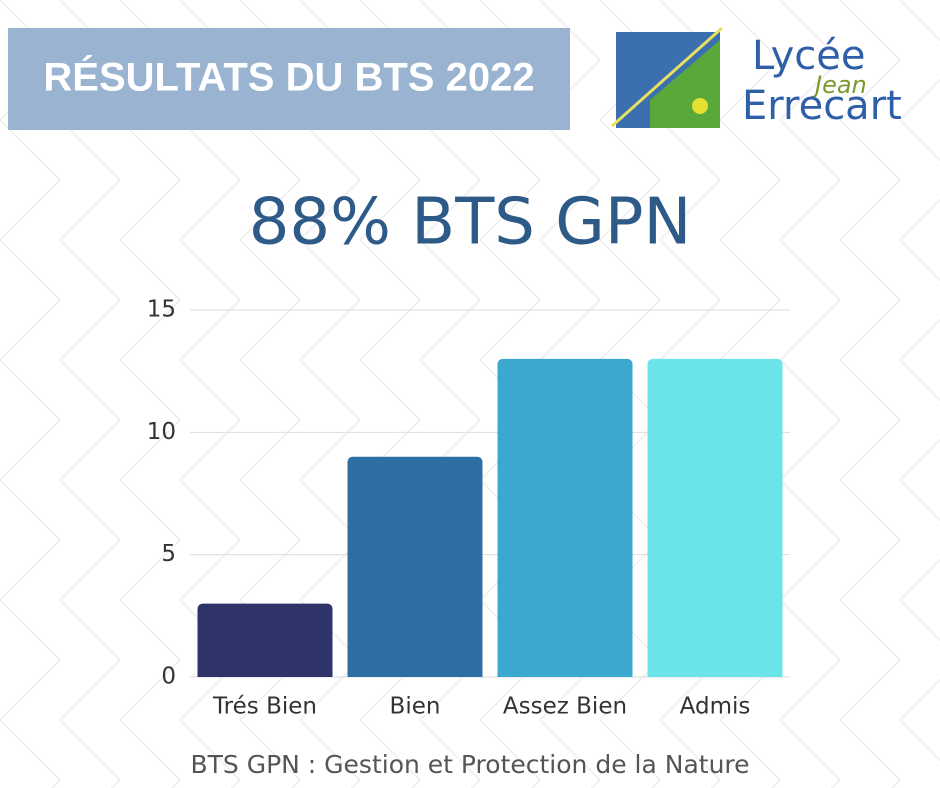 The image size is (940, 788). I want to click on chart-title: 88% BTS GPN, so click(470, 223).